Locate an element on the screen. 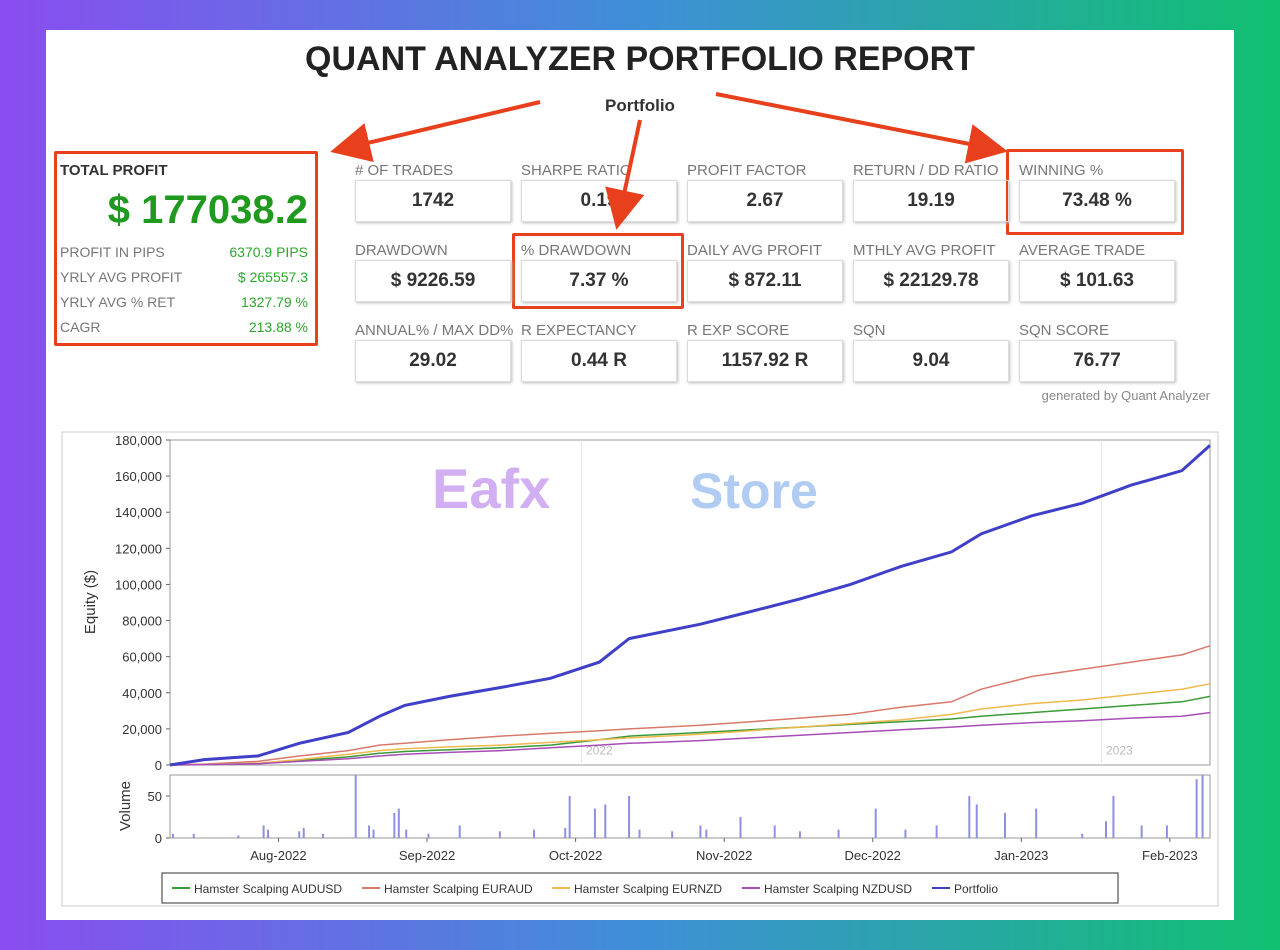 Image resolution: width=1280 pixels, height=950 pixels. portfolio-label: Portfolio is located at coordinates (640, 105).